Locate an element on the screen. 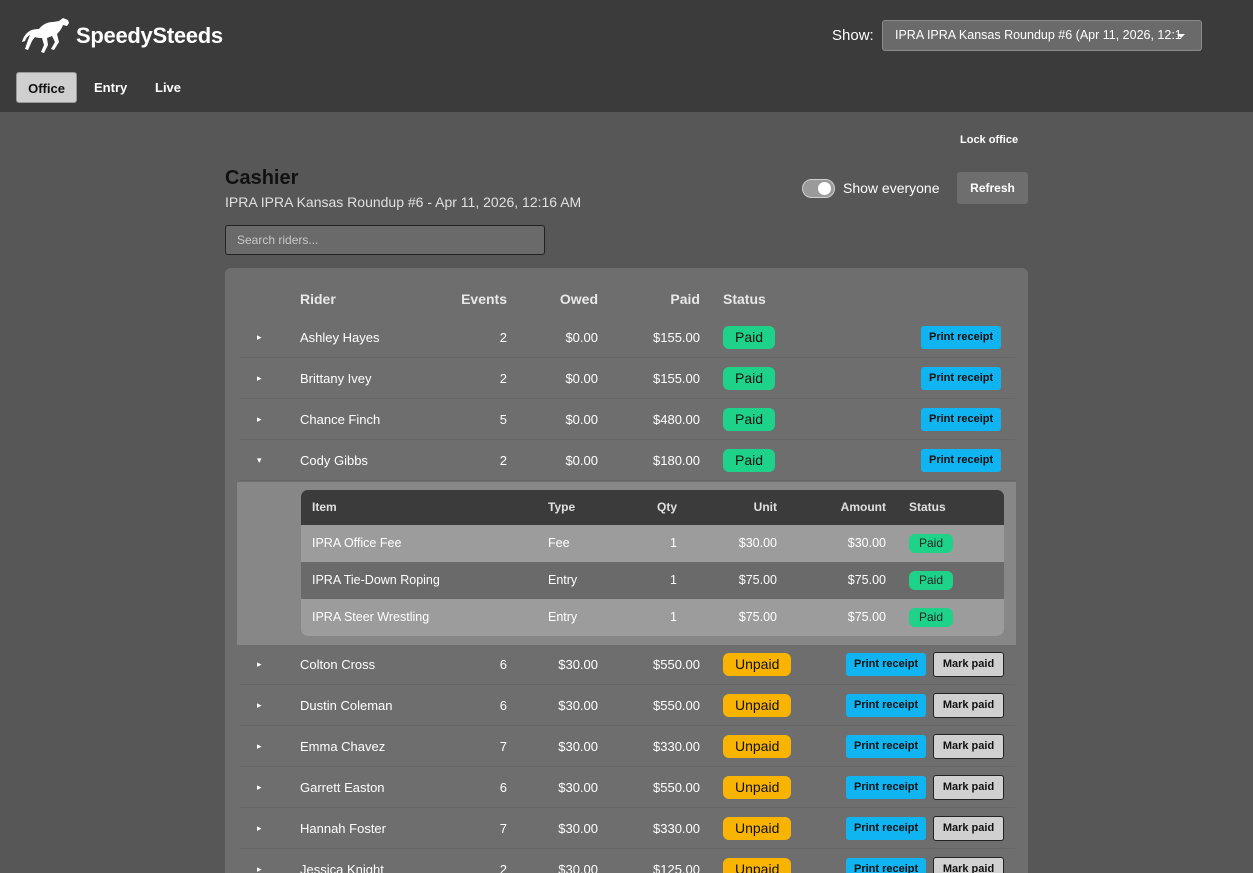 This screenshot has width=1253, height=873. tab-entry: Entry is located at coordinates (111, 87).